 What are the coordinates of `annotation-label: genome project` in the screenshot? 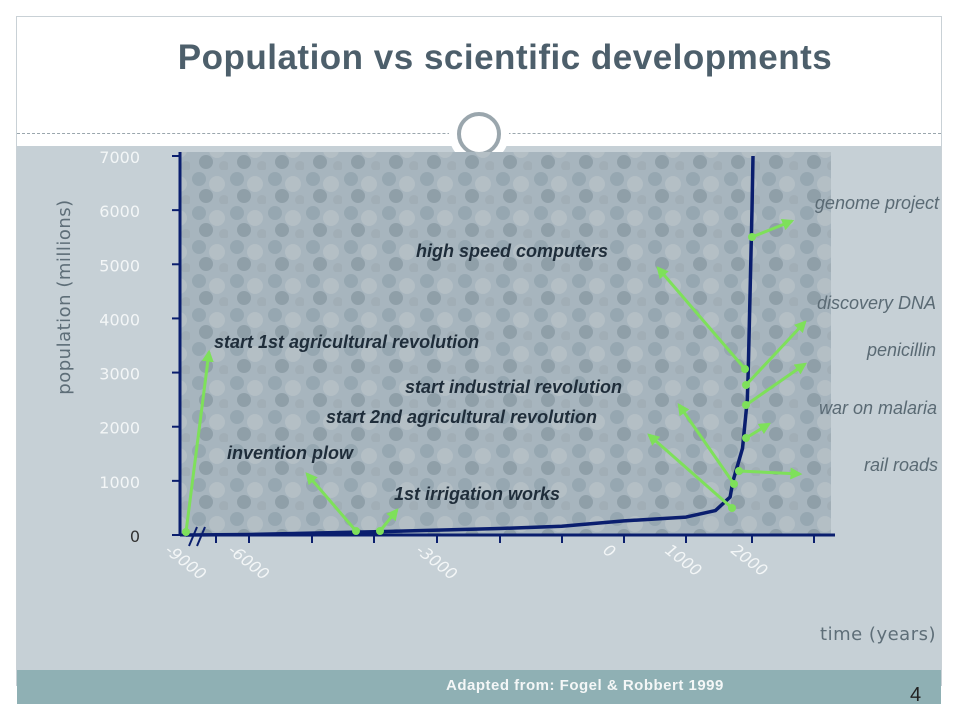 It's located at (877, 203).